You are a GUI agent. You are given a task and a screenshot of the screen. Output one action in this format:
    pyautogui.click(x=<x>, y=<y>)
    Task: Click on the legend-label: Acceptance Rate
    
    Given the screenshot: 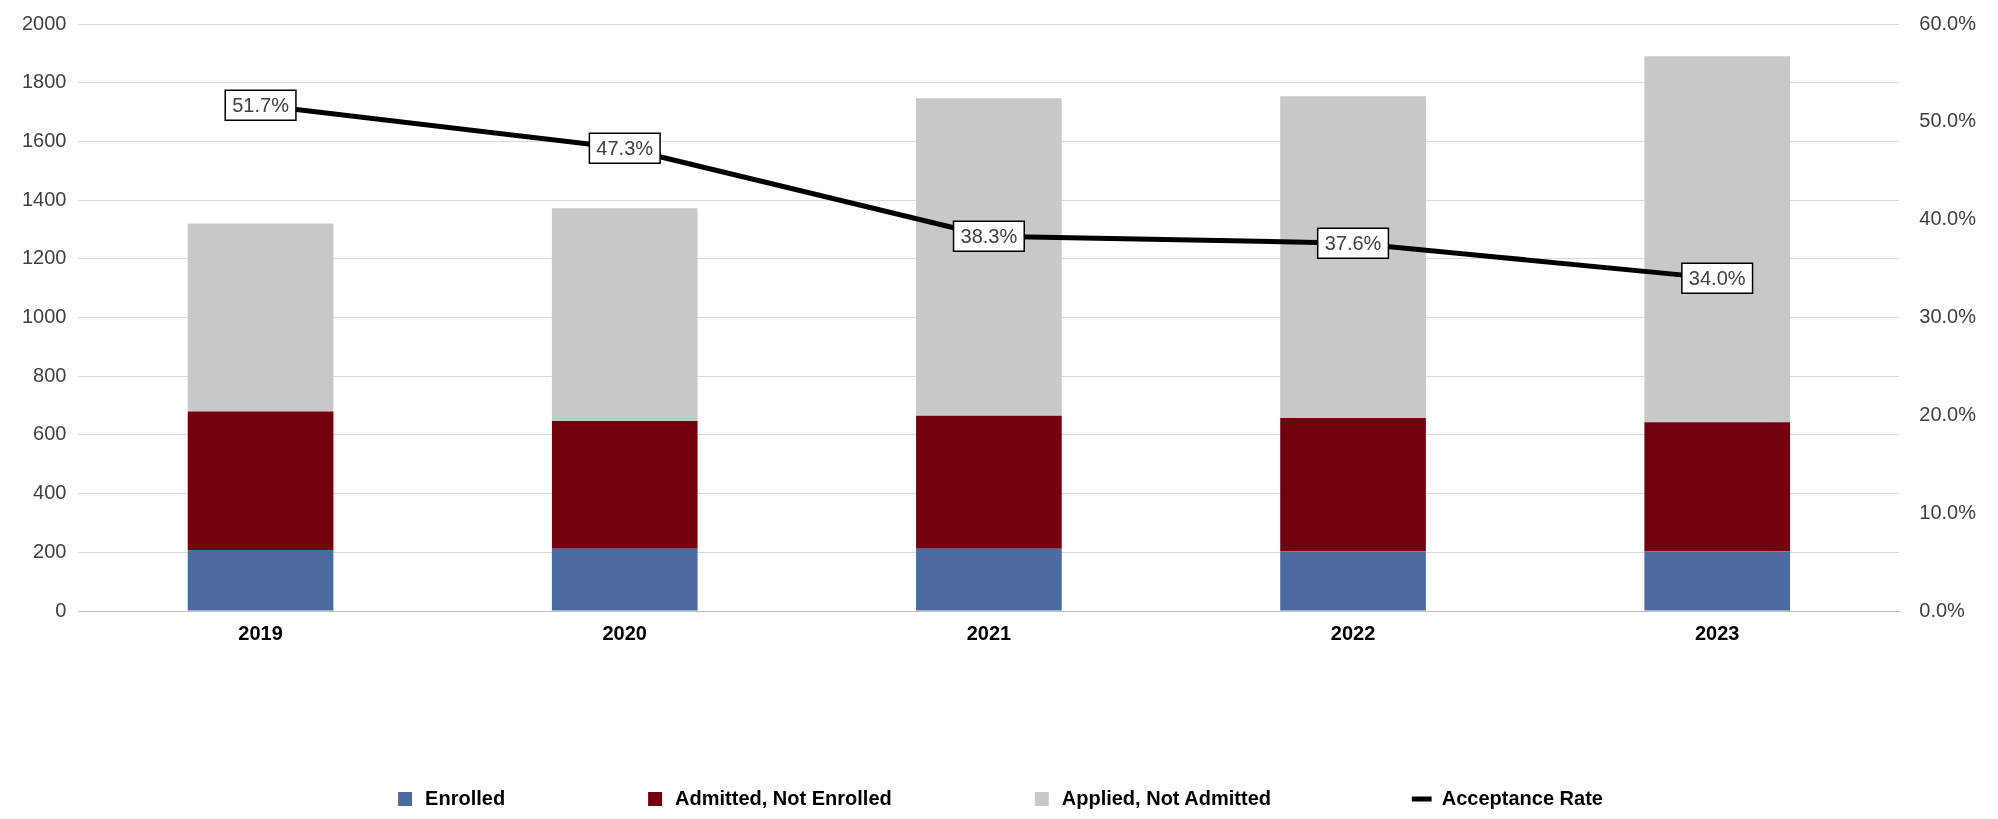 What is the action you would take?
    pyautogui.click(x=1522, y=797)
    